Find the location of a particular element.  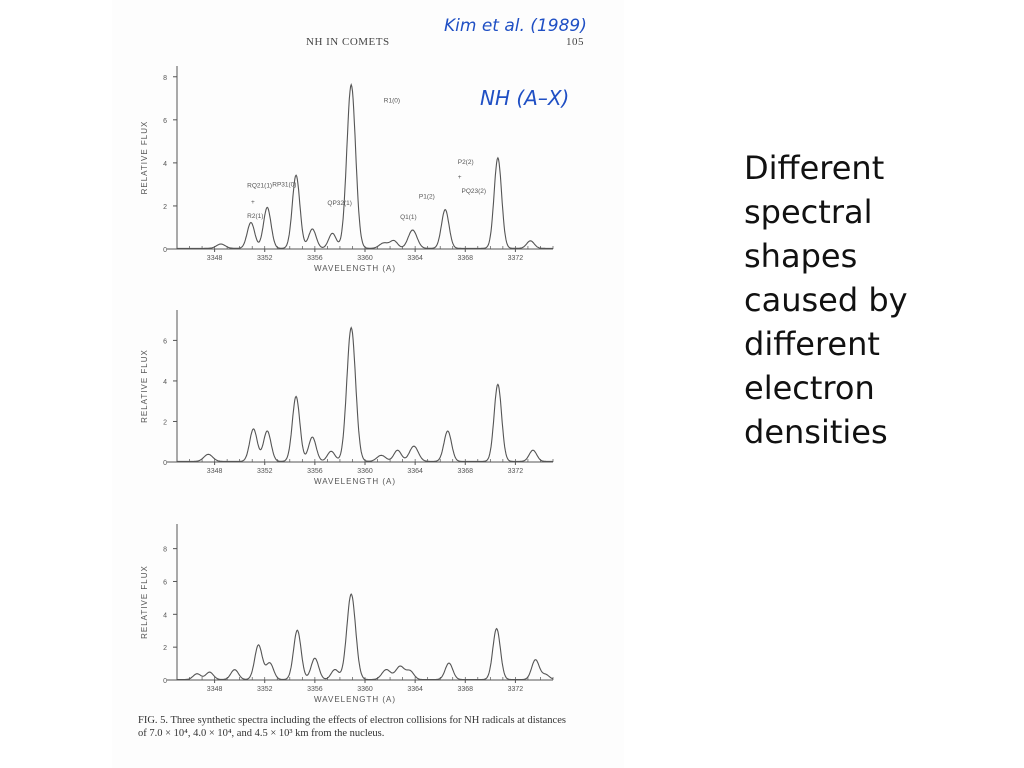

slide-text-line: densities is located at coordinates (816, 432).